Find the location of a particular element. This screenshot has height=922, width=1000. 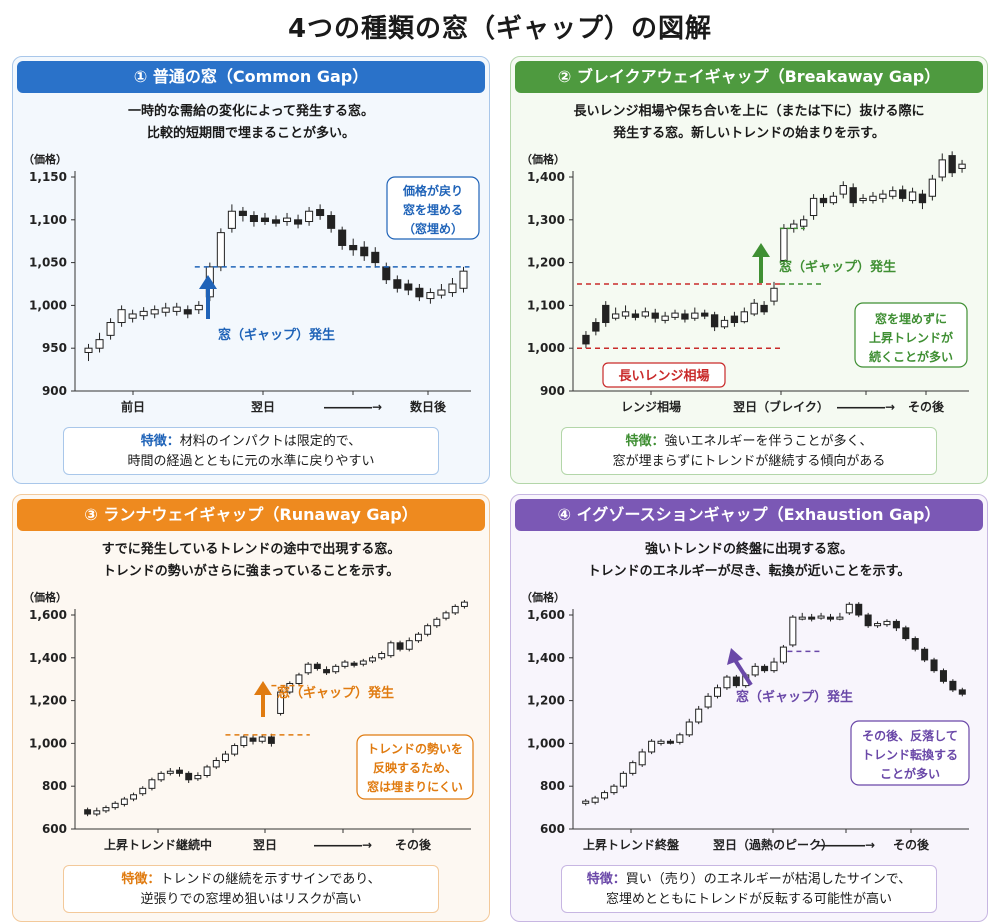

panel-description: 一時的な需給の変化によって発生する窓。 比較的短期間で埋まることが多い。 is located at coordinates (251, 123).